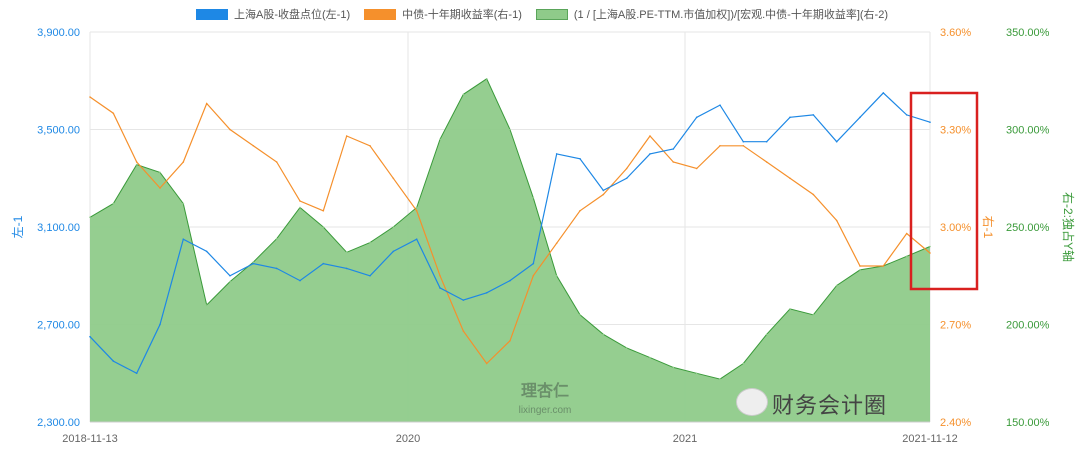 Image resolution: width=1080 pixels, height=458 pixels. I want to click on right1-tick-label: 3.00%, so click(955, 228).